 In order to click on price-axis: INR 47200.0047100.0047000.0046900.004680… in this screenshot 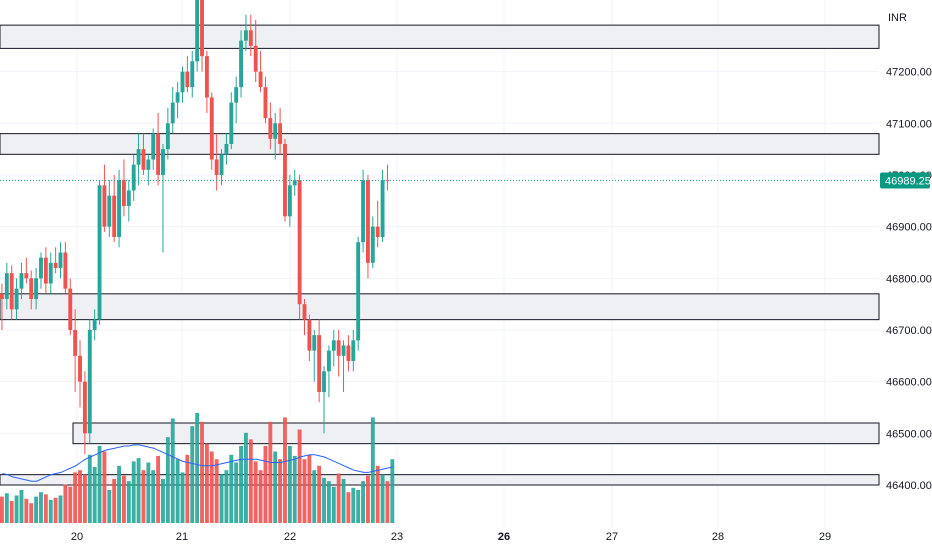, I will do `click(909, 252)`.